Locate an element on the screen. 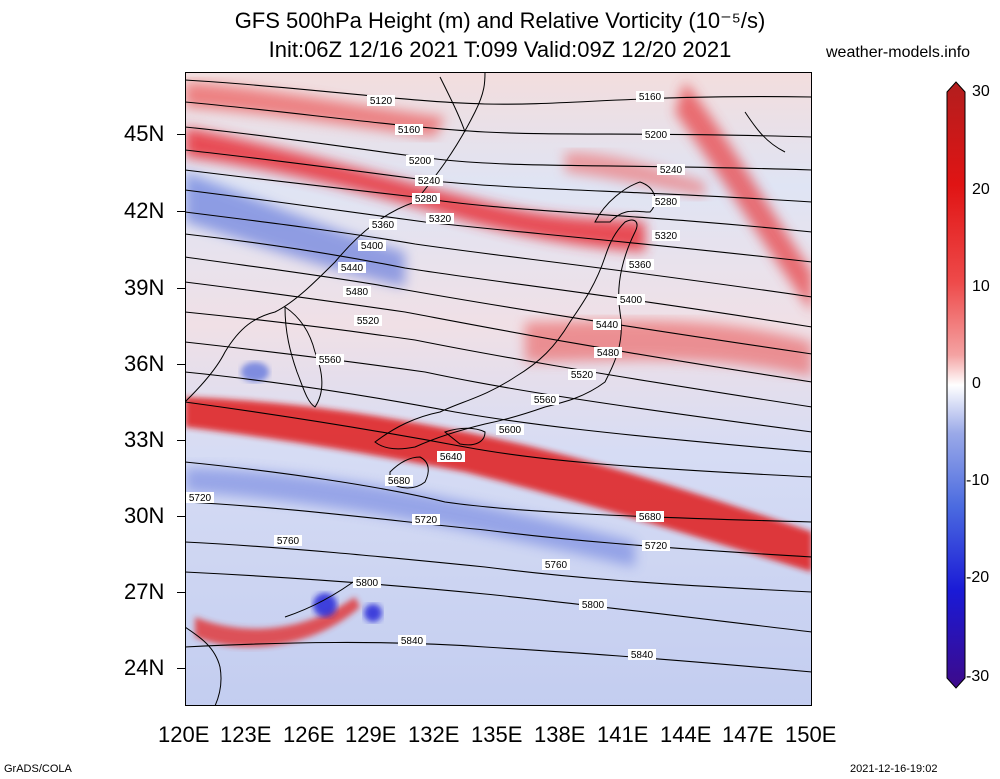 The height and width of the screenshot is (779, 1000). contour-label-5440: 5440 is located at coordinates (352, 268).